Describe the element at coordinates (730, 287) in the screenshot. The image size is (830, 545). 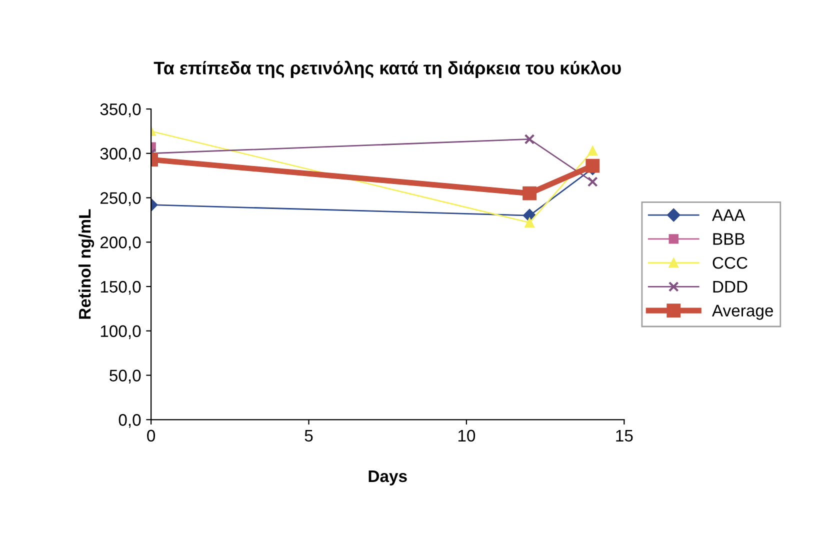
I see `legend-label: DDD` at that location.